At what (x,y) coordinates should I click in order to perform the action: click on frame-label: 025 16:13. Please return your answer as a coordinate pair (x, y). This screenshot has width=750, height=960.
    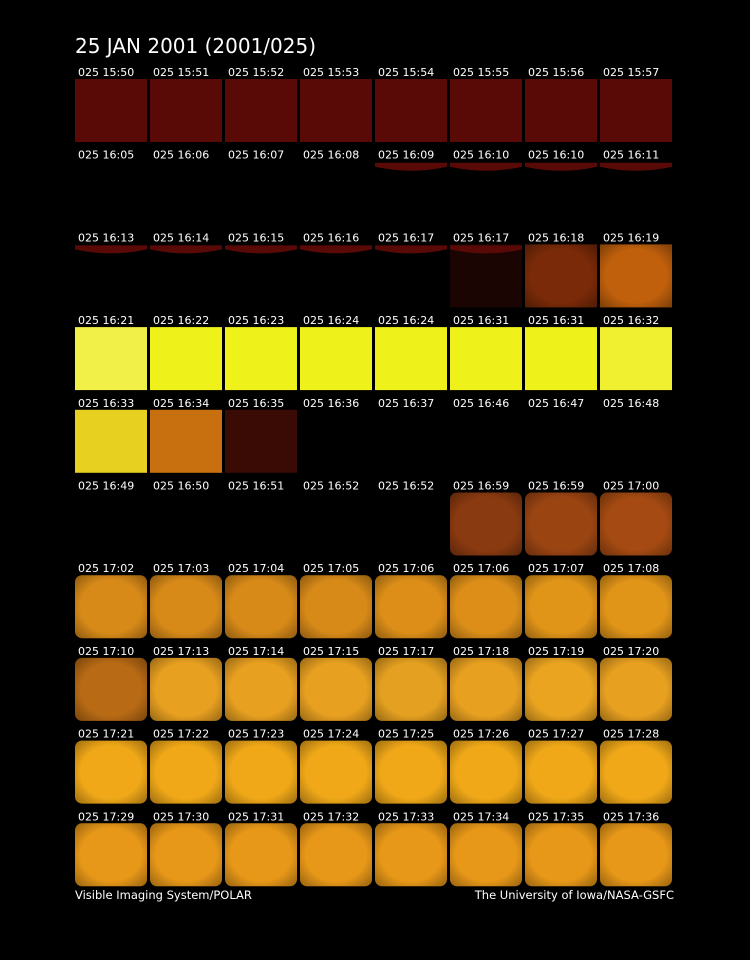
    Looking at the image, I should click on (106, 237).